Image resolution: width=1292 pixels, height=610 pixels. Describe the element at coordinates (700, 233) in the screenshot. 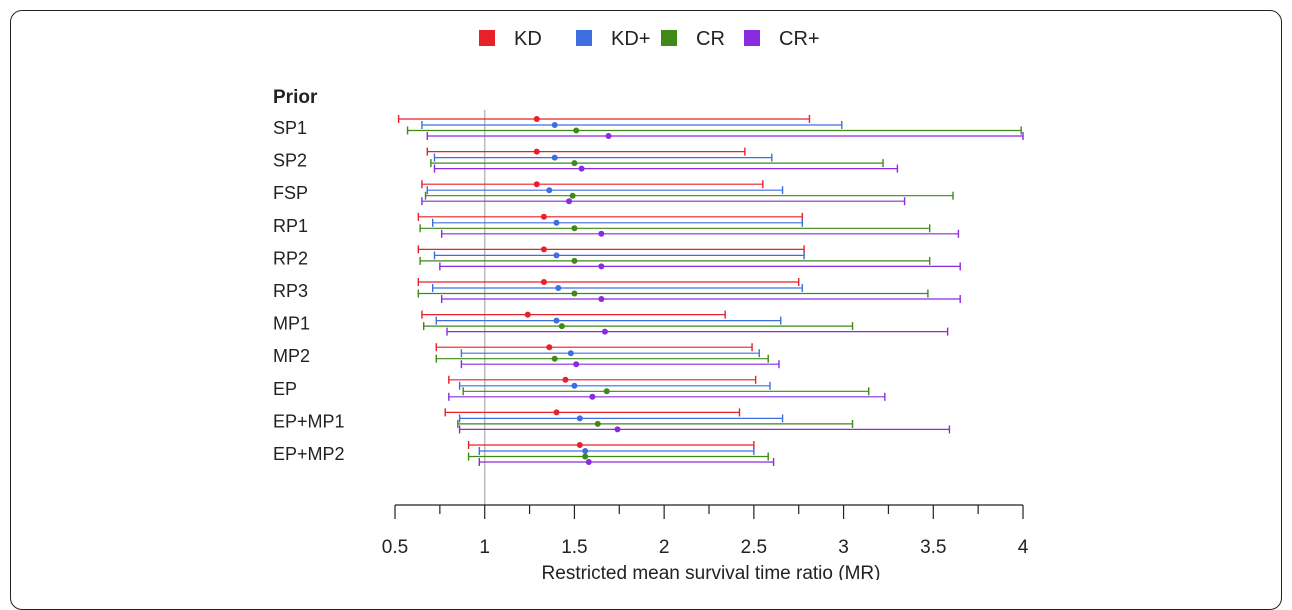

I see `ci-rp1-cr-plus` at that location.